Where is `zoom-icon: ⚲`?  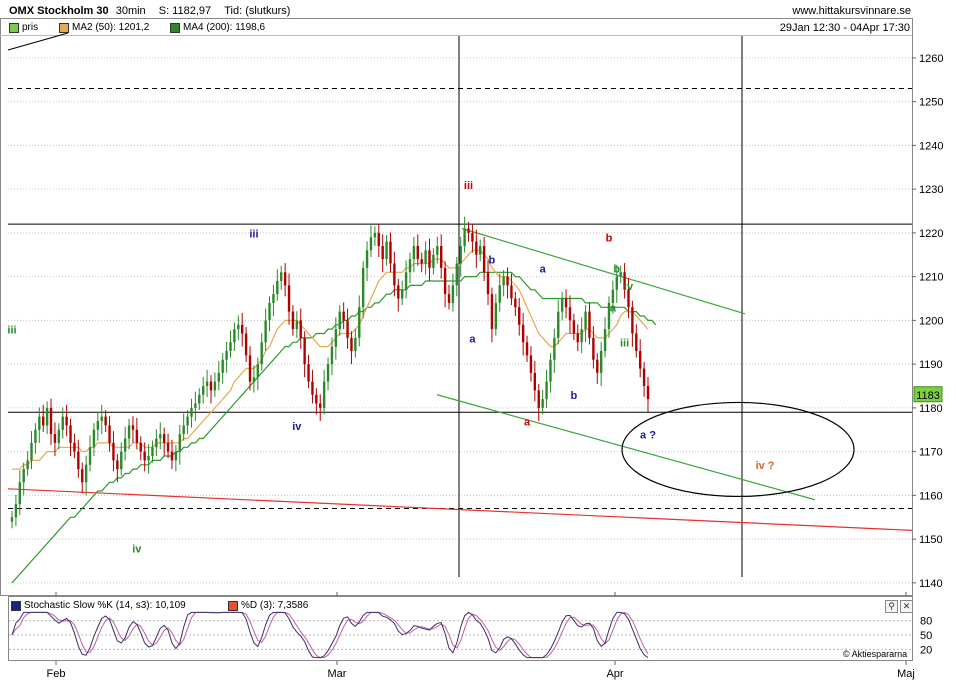 zoom-icon: ⚲ is located at coordinates (891, 606).